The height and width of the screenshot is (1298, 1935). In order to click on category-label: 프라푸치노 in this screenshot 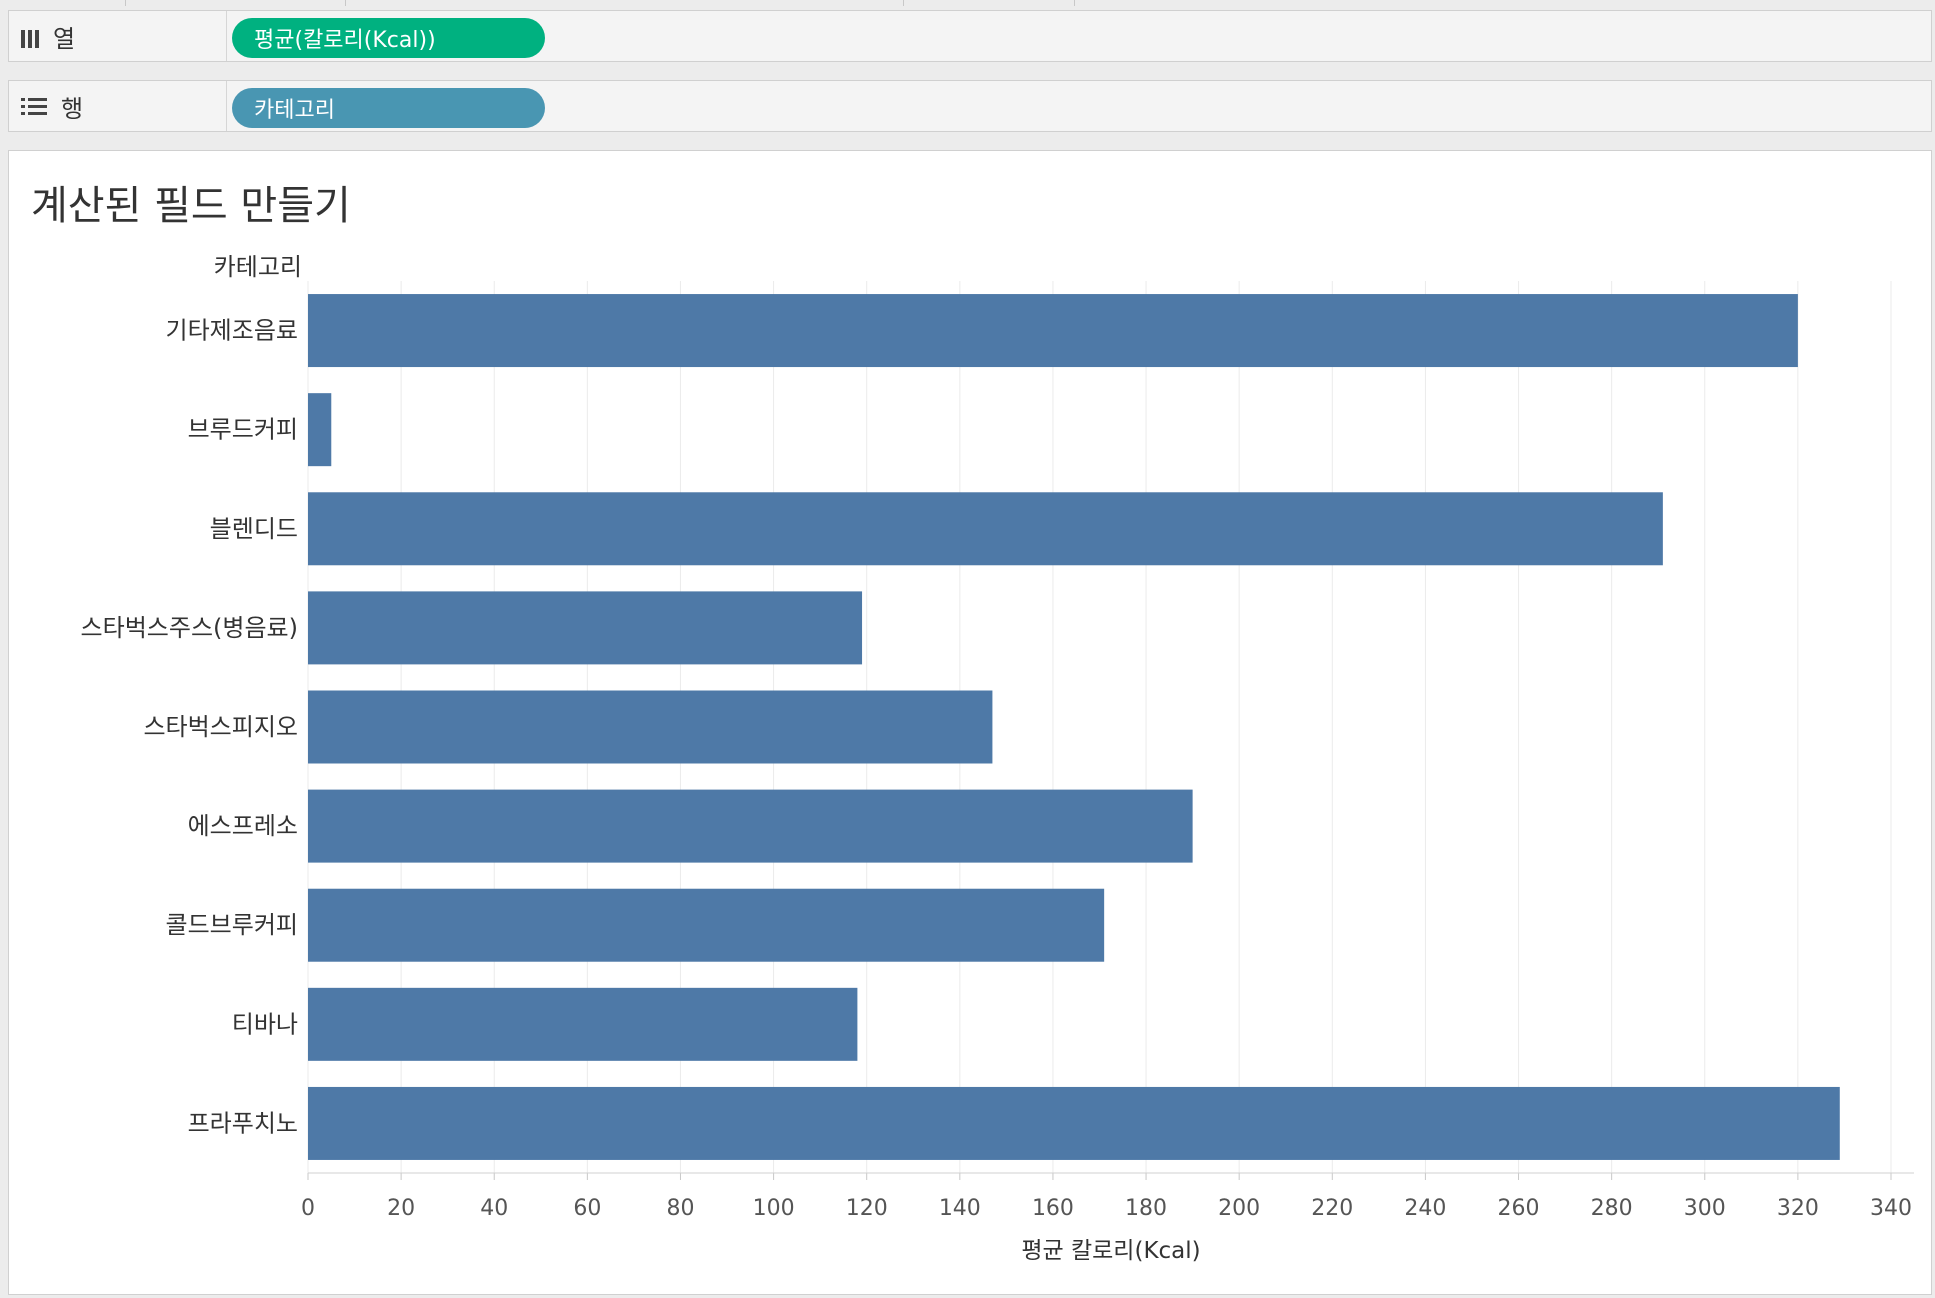, I will do `click(243, 1123)`.